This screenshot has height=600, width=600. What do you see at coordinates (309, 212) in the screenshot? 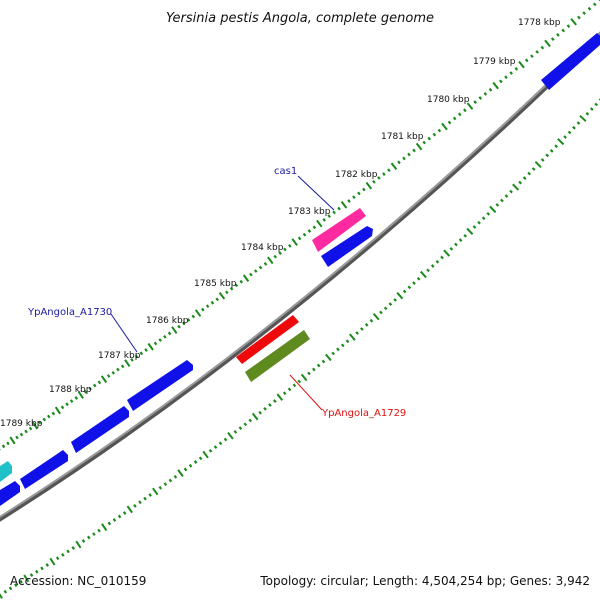
I see `scale-label-1783: 1783 kbp` at bounding box center [309, 212].